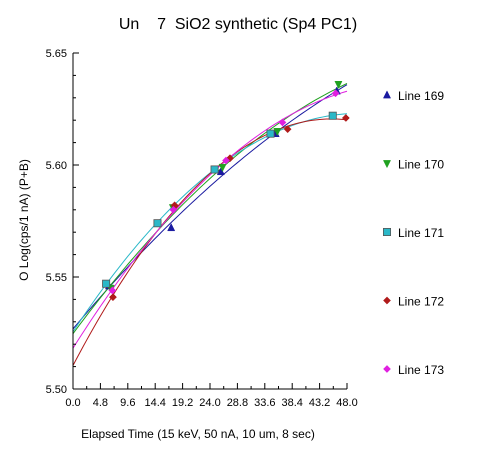  Describe the element at coordinates (182, 403) in the screenshot. I see `x-tick-label: 19.2` at that location.